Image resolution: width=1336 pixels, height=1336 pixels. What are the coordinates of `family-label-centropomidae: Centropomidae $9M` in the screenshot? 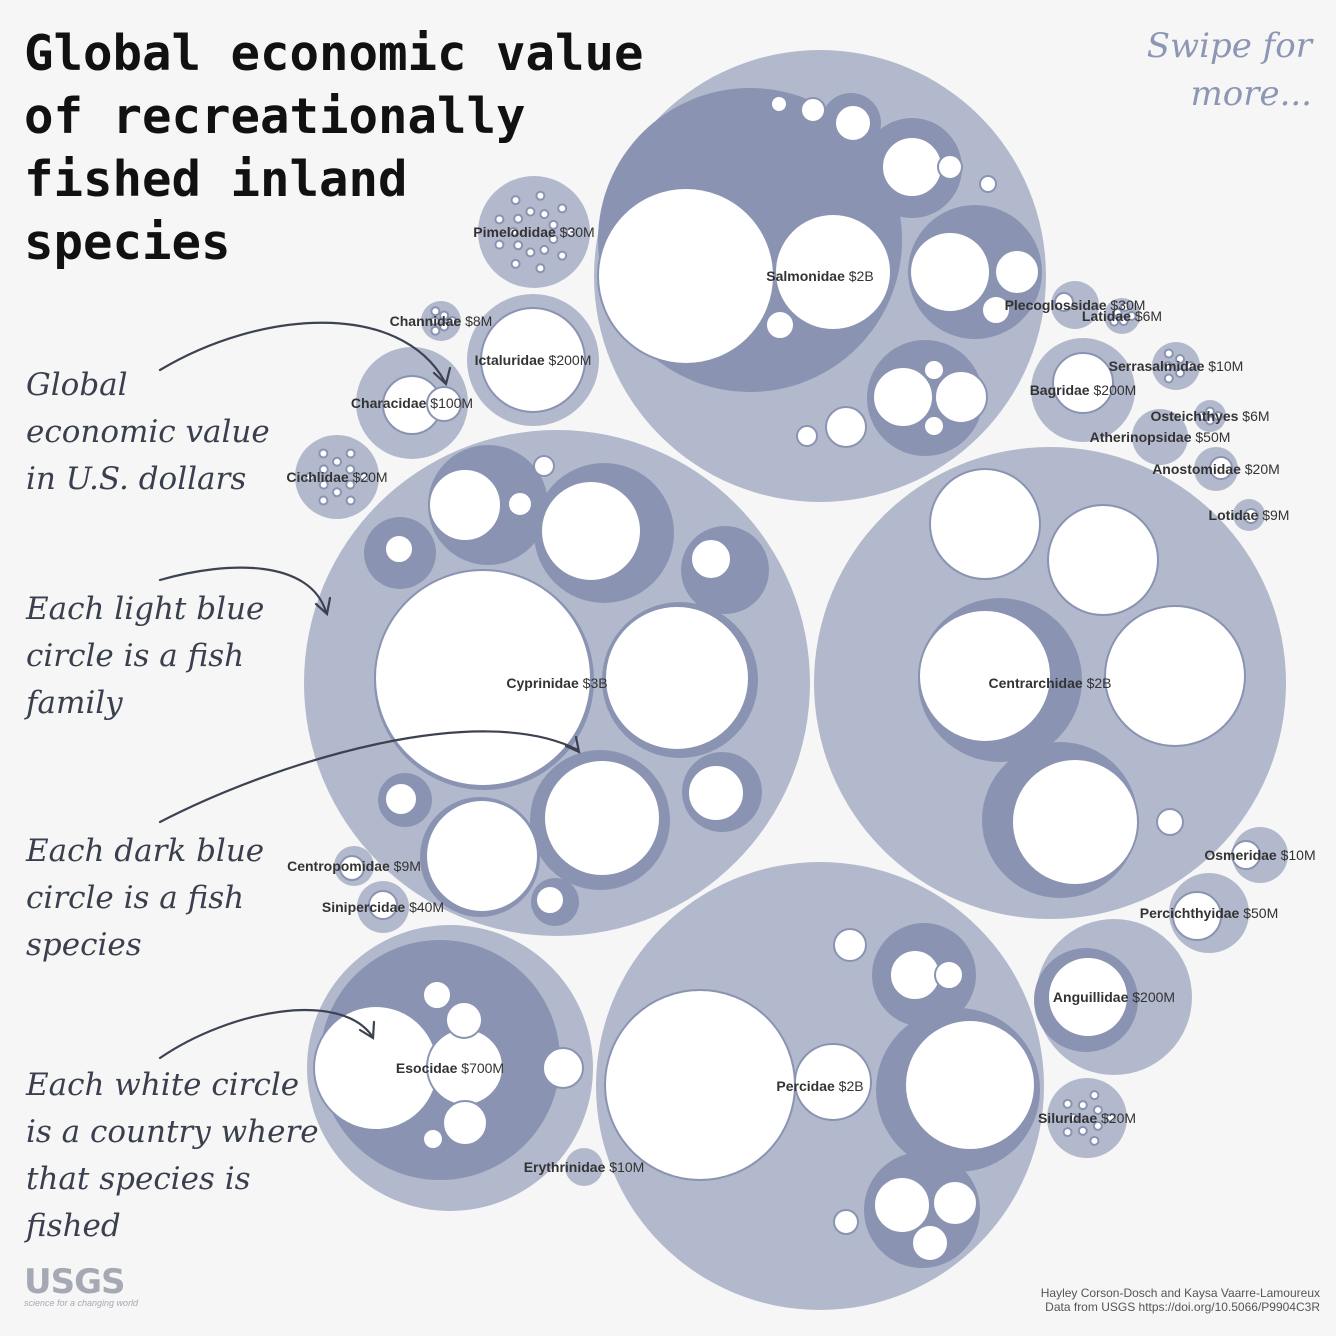 It's located at (354, 866).